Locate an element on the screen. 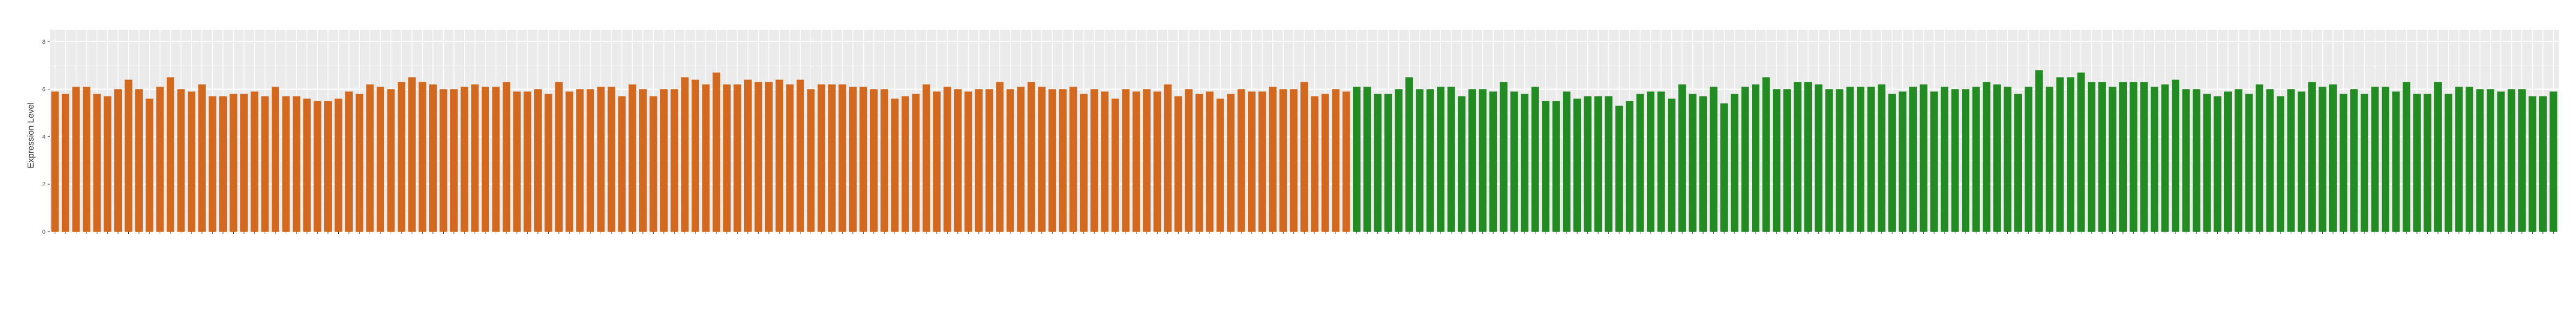 This screenshot has height=314, width=2576. y-tick-label: 0 is located at coordinates (43, 232).